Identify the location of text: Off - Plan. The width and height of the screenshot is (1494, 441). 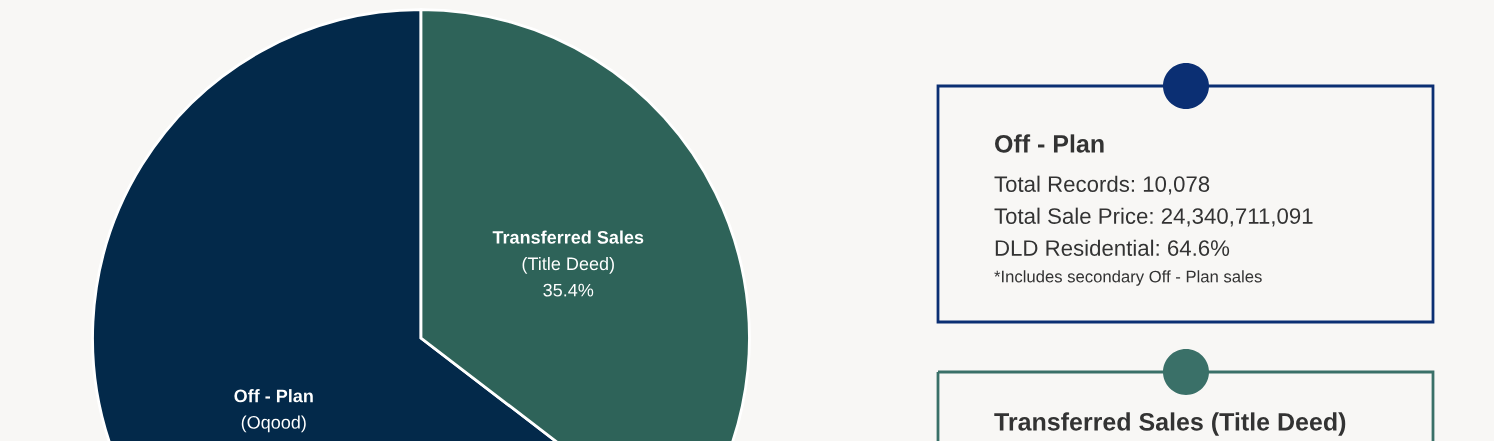
(1049, 143).